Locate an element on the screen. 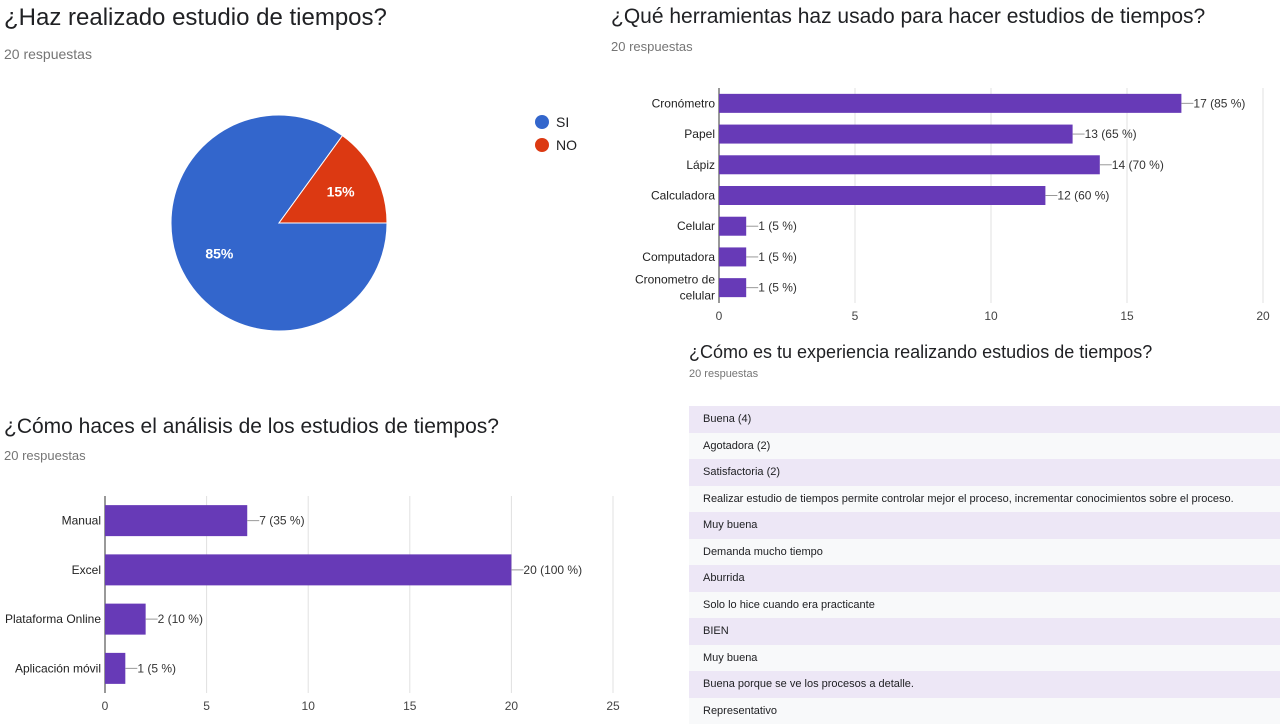 The width and height of the screenshot is (1280, 724). tools-category-label: Lápiz is located at coordinates (700, 165).